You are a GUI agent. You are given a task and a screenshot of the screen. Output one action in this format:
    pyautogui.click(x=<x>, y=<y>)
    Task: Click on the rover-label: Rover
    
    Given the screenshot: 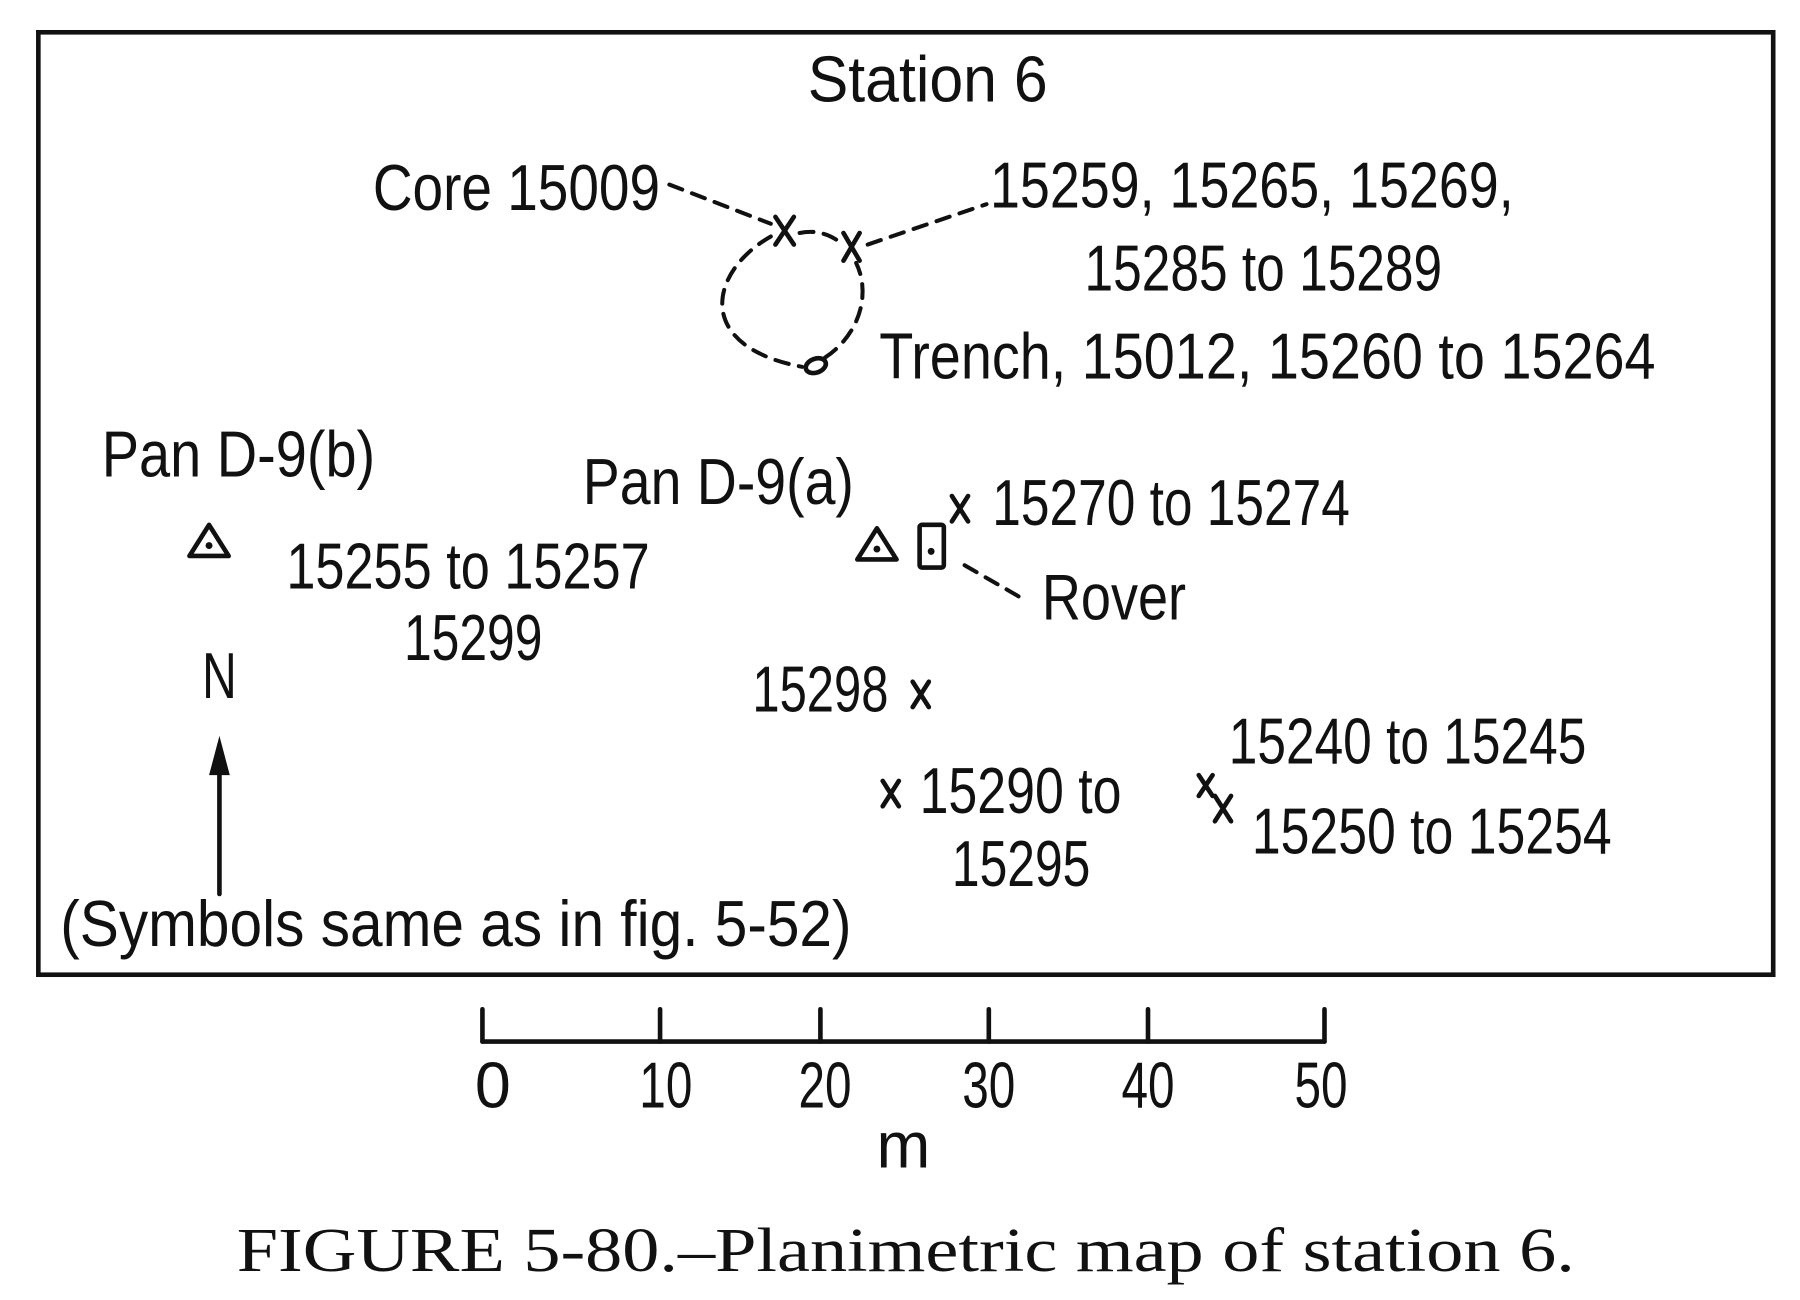 What is the action you would take?
    pyautogui.click(x=1114, y=597)
    